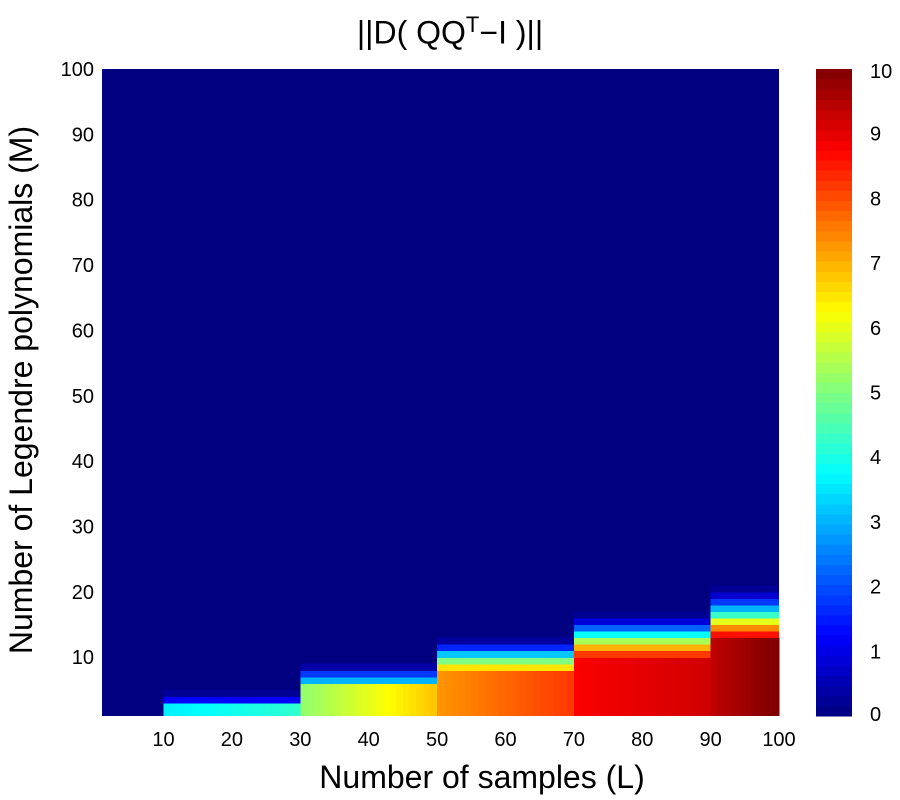 The width and height of the screenshot is (900, 800). What do you see at coordinates (710, 740) in the screenshot?
I see `x-tick-label: 90` at bounding box center [710, 740].